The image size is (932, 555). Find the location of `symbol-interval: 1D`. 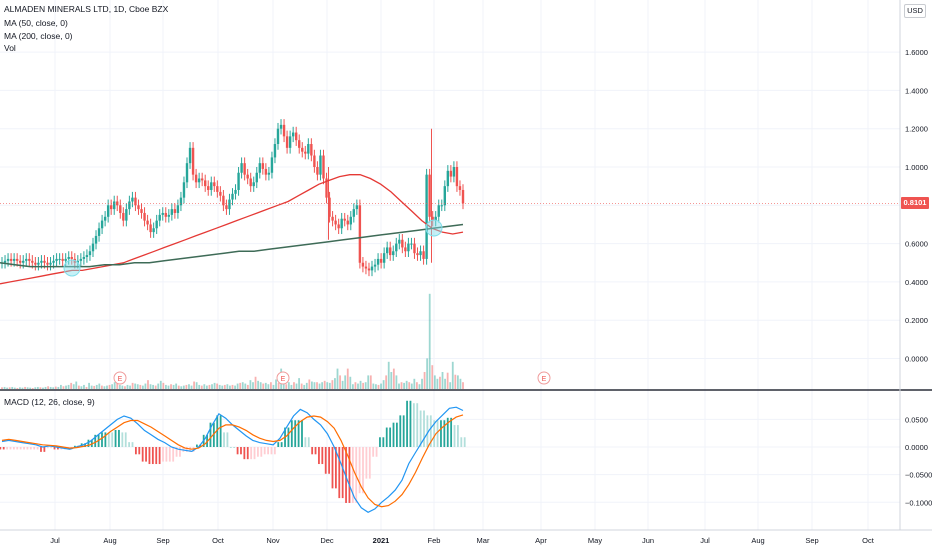

symbol-interval: 1D is located at coordinates (119, 9).